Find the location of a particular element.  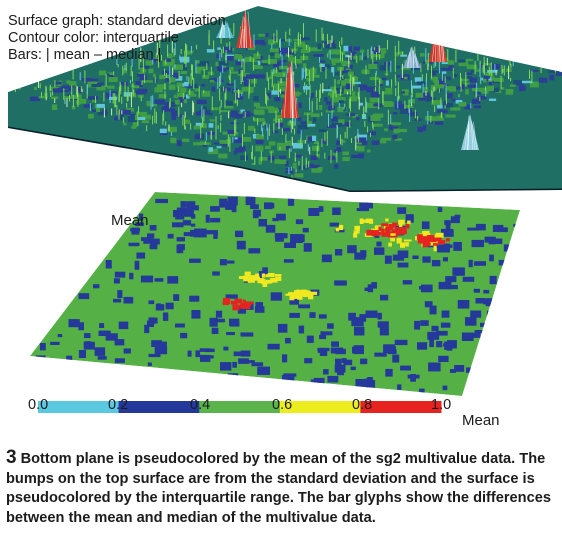

legend-surface-line: Surface graph: standard deviation is located at coordinates (117, 21).